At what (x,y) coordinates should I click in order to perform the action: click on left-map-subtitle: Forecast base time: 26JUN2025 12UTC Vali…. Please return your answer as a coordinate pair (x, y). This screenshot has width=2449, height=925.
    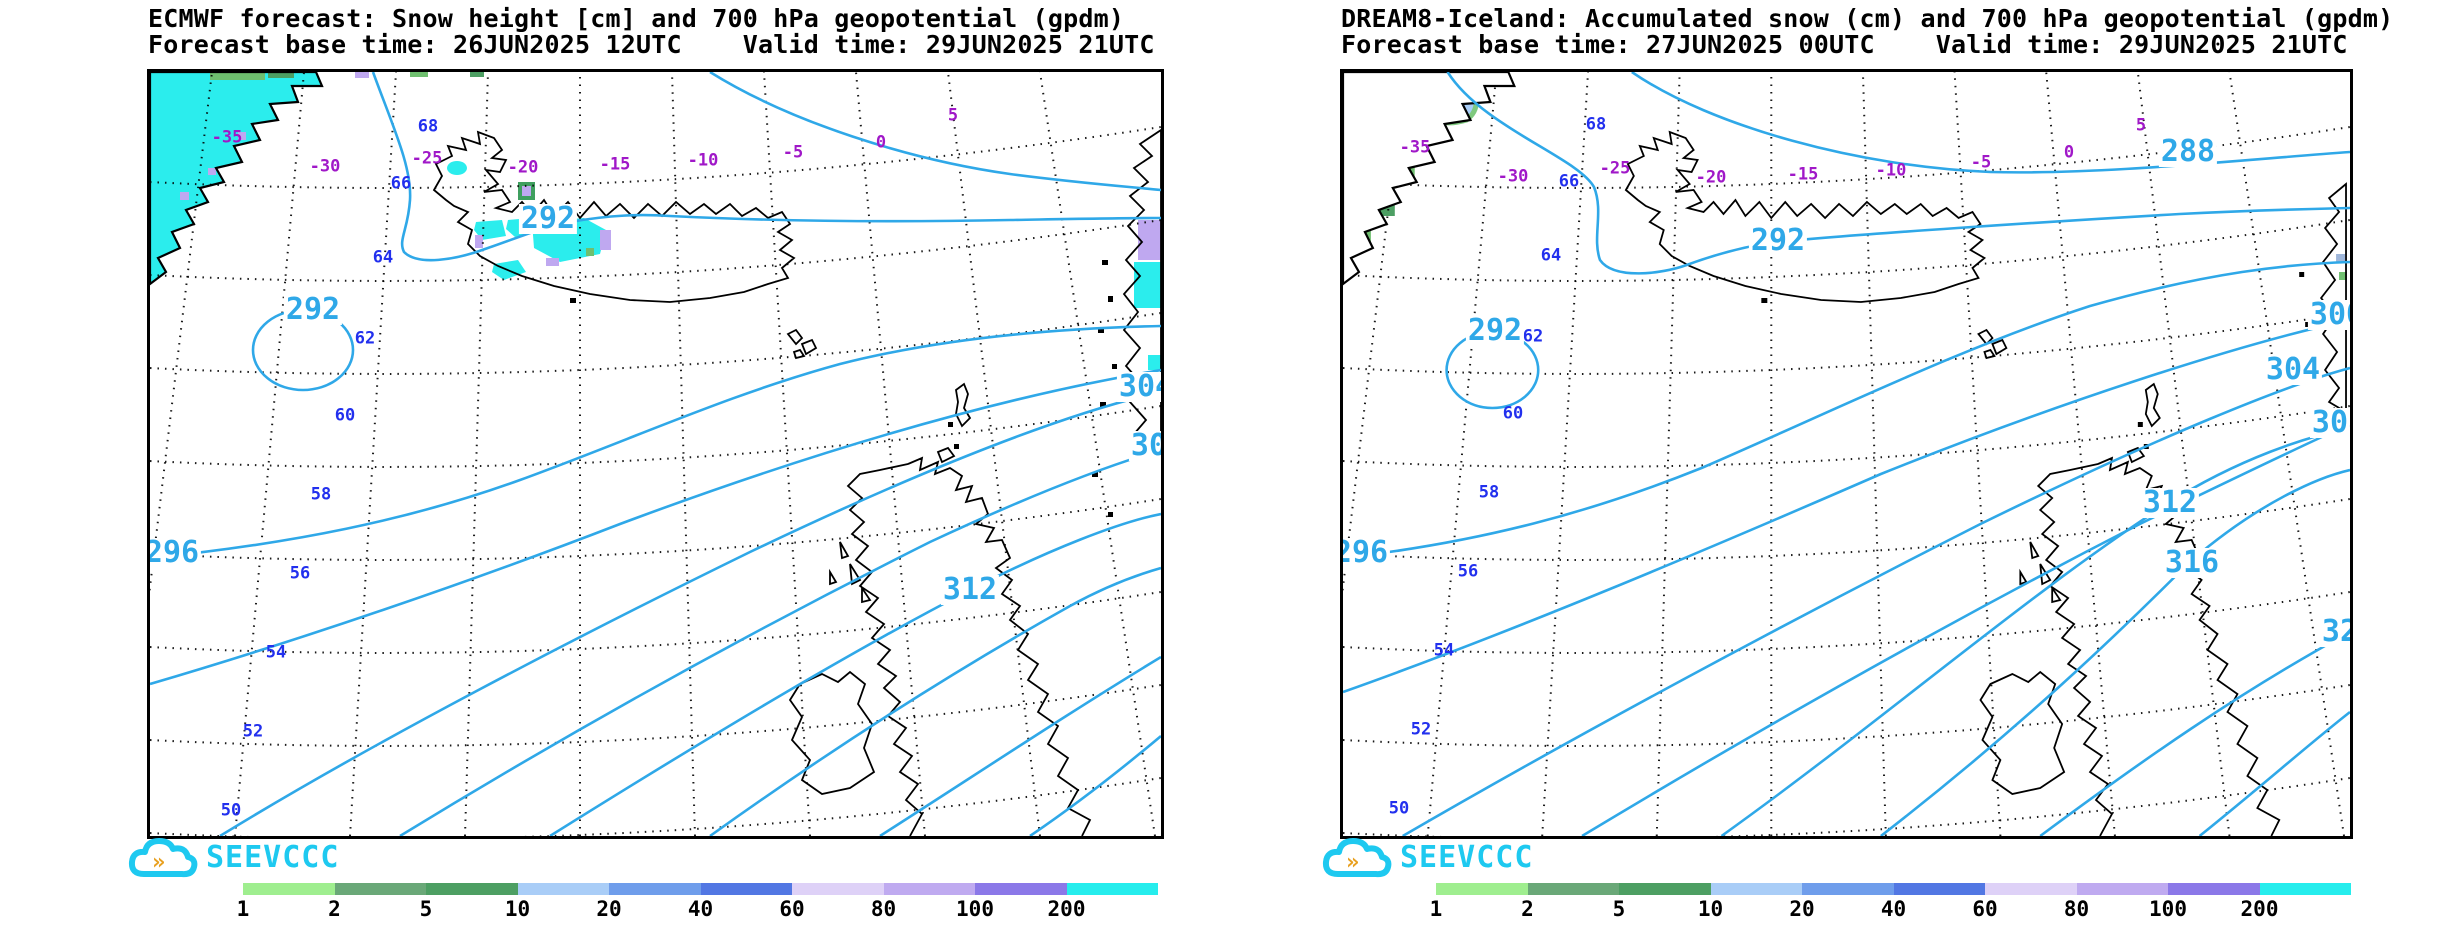
    Looking at the image, I should click on (651, 44).